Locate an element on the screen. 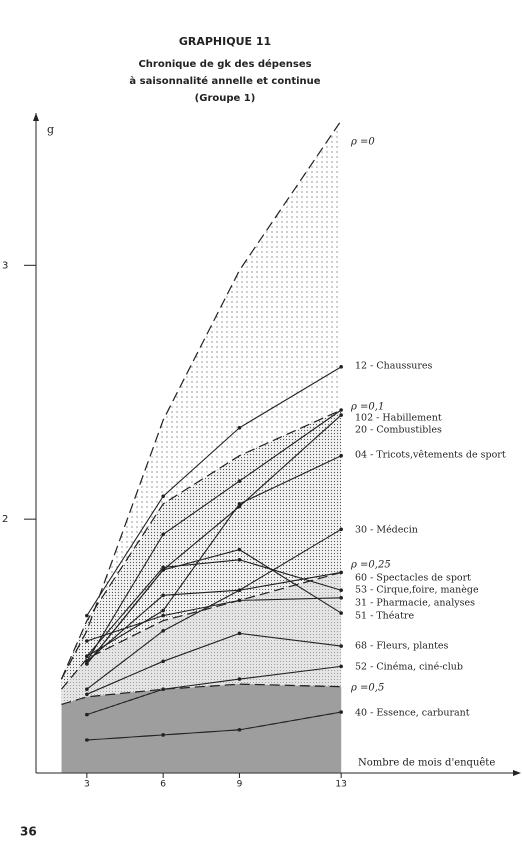 The image size is (522, 845). x-tick-label: 9 is located at coordinates (240, 785).